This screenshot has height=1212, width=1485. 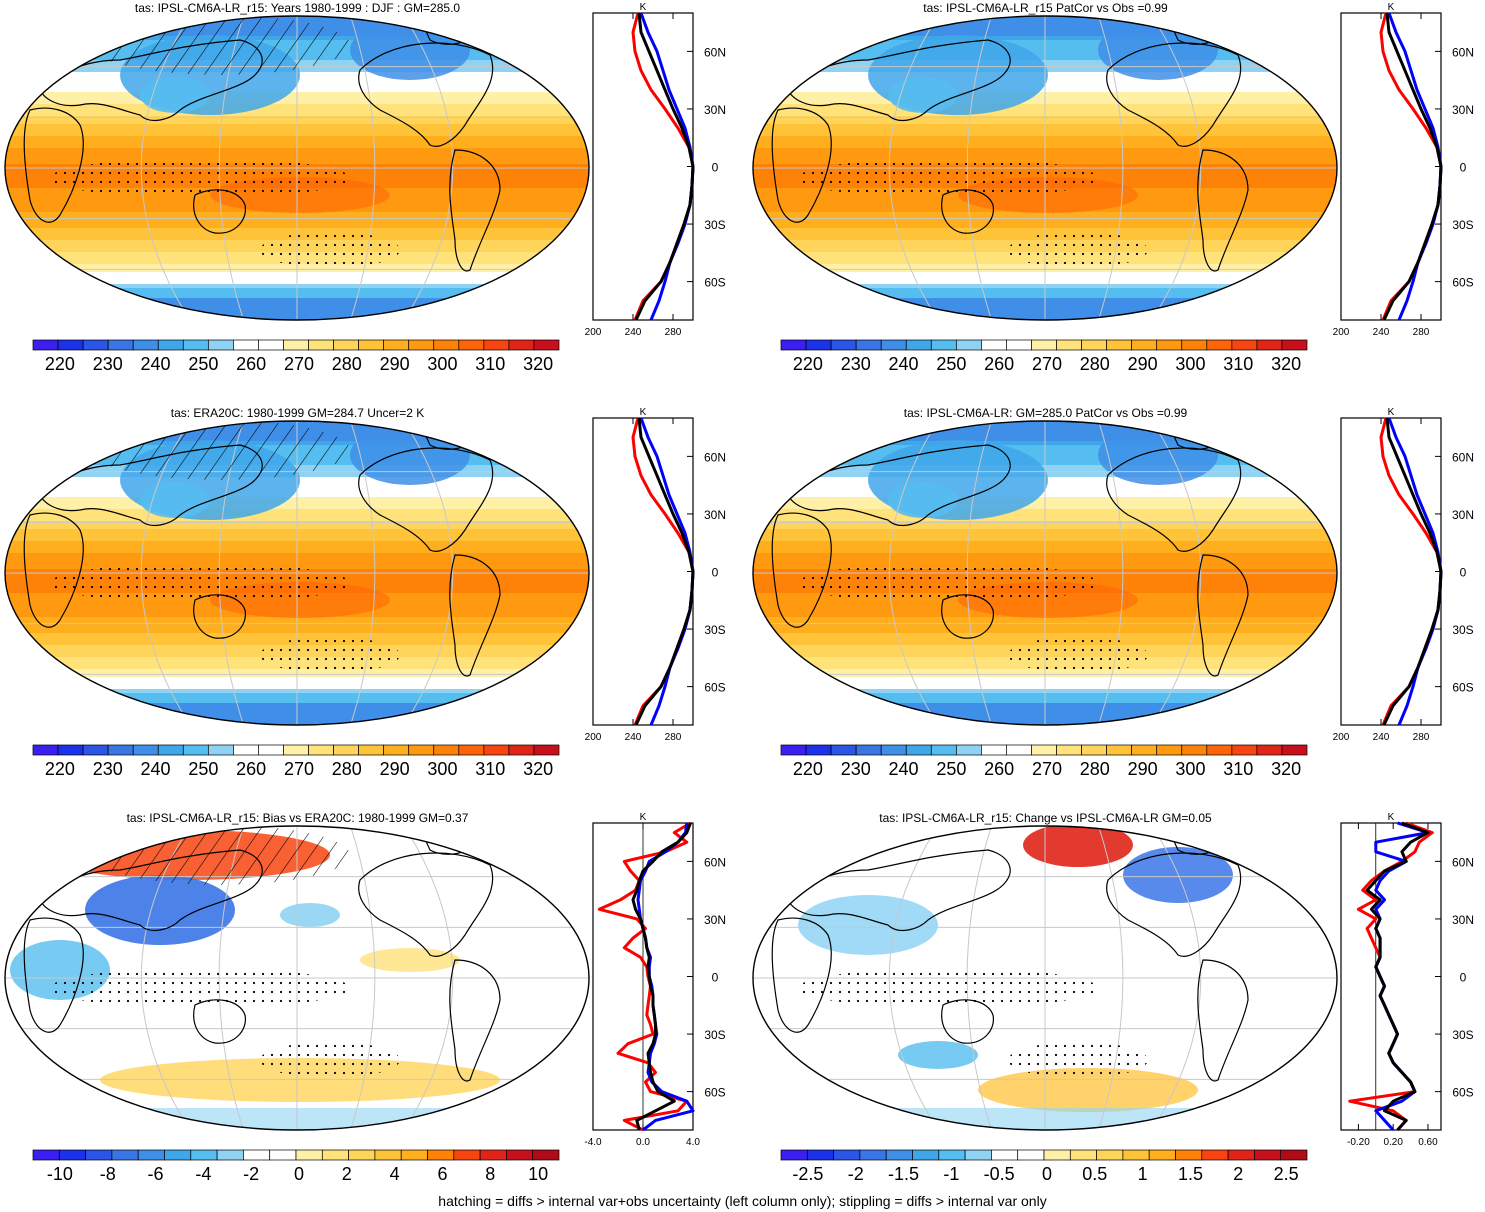 What do you see at coordinates (538, 1174) in the screenshot?
I see `colorbar-label: 10` at bounding box center [538, 1174].